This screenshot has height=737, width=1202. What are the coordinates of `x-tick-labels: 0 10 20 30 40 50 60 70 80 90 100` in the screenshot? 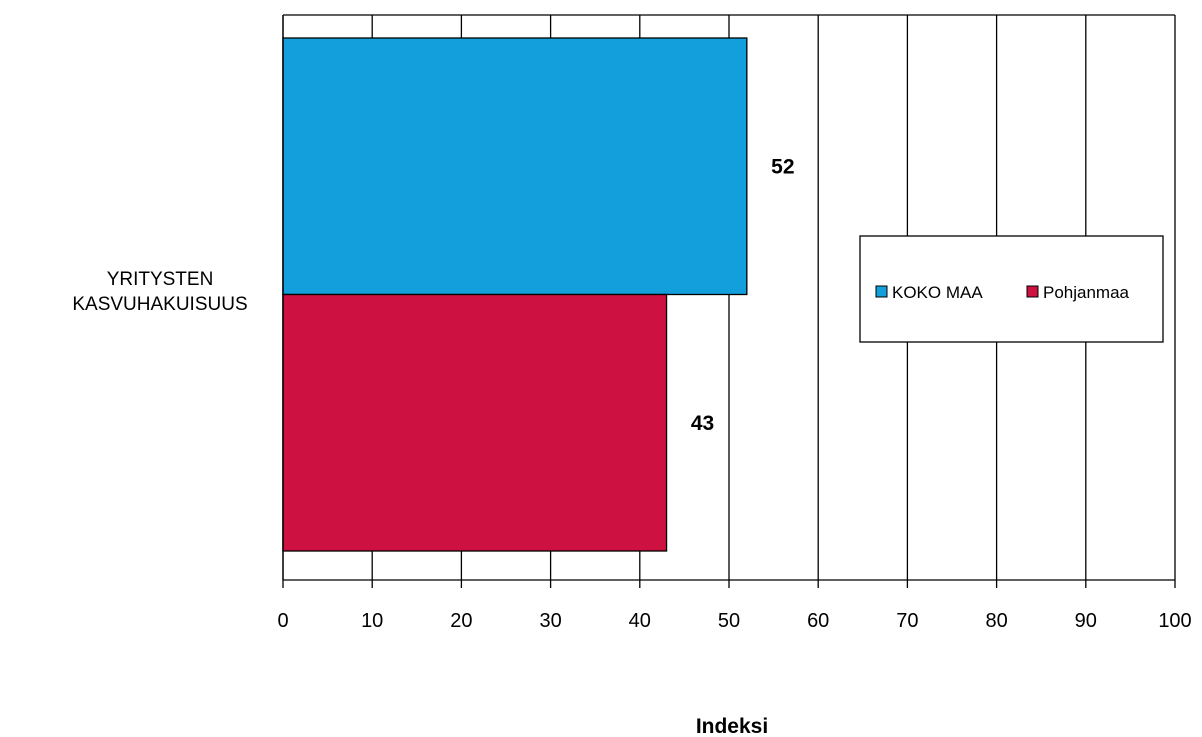 It's located at (734, 621).